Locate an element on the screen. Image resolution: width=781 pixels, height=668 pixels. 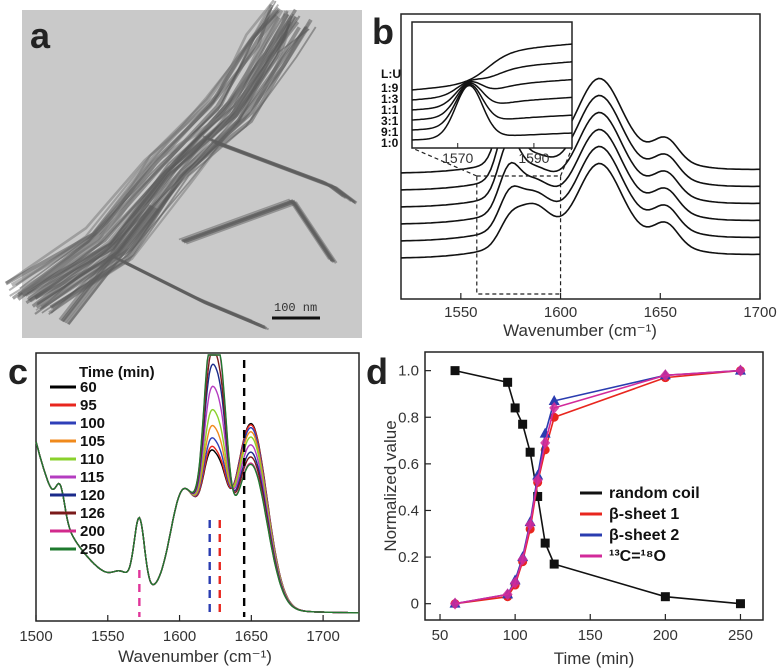
inset-ratio-label: 1:1 is located at coordinates (390, 110).